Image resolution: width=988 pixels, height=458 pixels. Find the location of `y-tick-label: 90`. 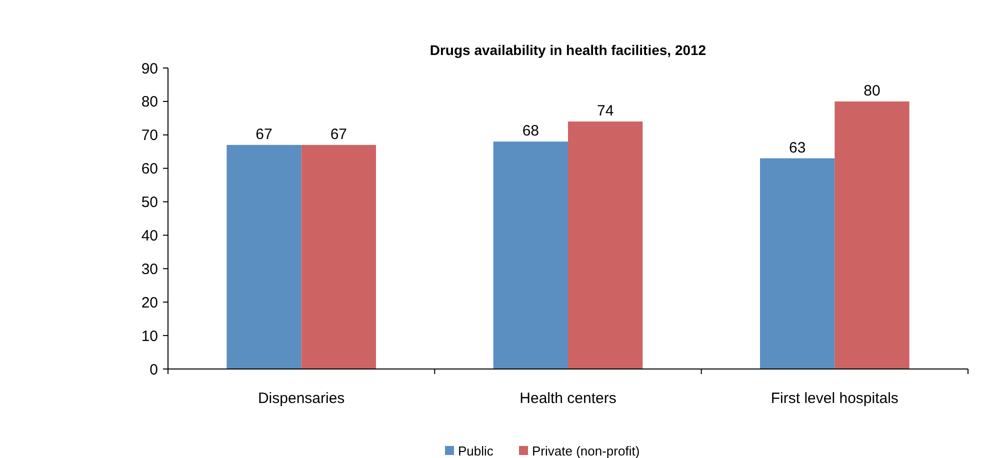

y-tick-label: 90 is located at coordinates (149, 69).